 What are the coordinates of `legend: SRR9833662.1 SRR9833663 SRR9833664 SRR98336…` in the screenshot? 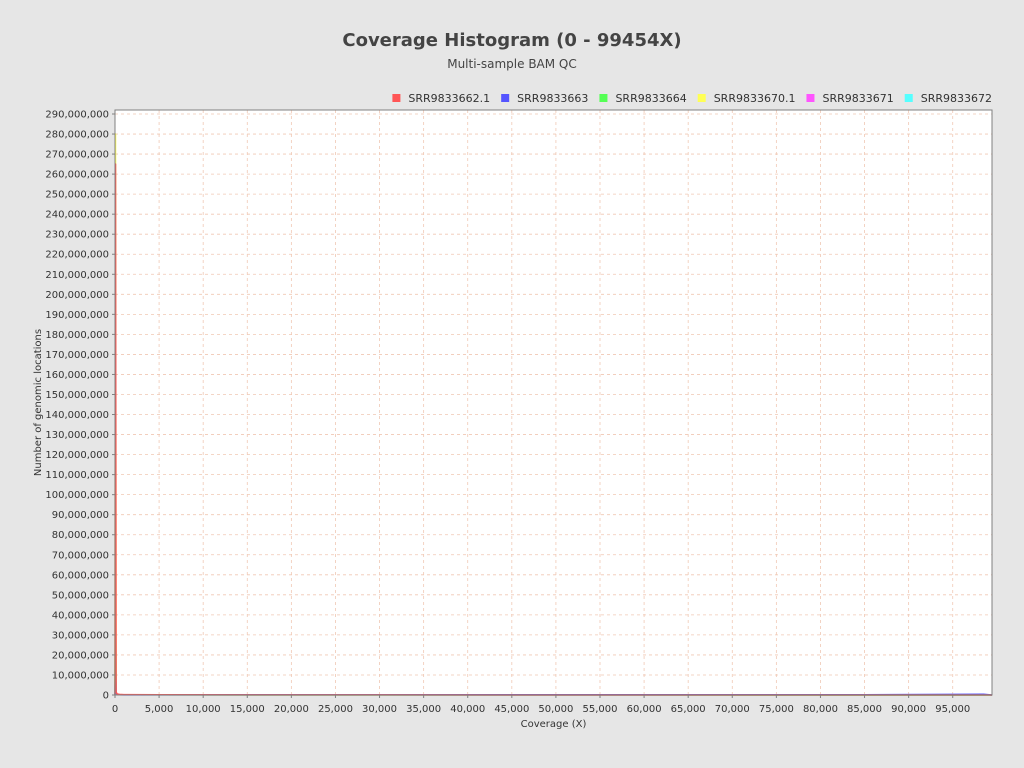 It's located at (692, 98).